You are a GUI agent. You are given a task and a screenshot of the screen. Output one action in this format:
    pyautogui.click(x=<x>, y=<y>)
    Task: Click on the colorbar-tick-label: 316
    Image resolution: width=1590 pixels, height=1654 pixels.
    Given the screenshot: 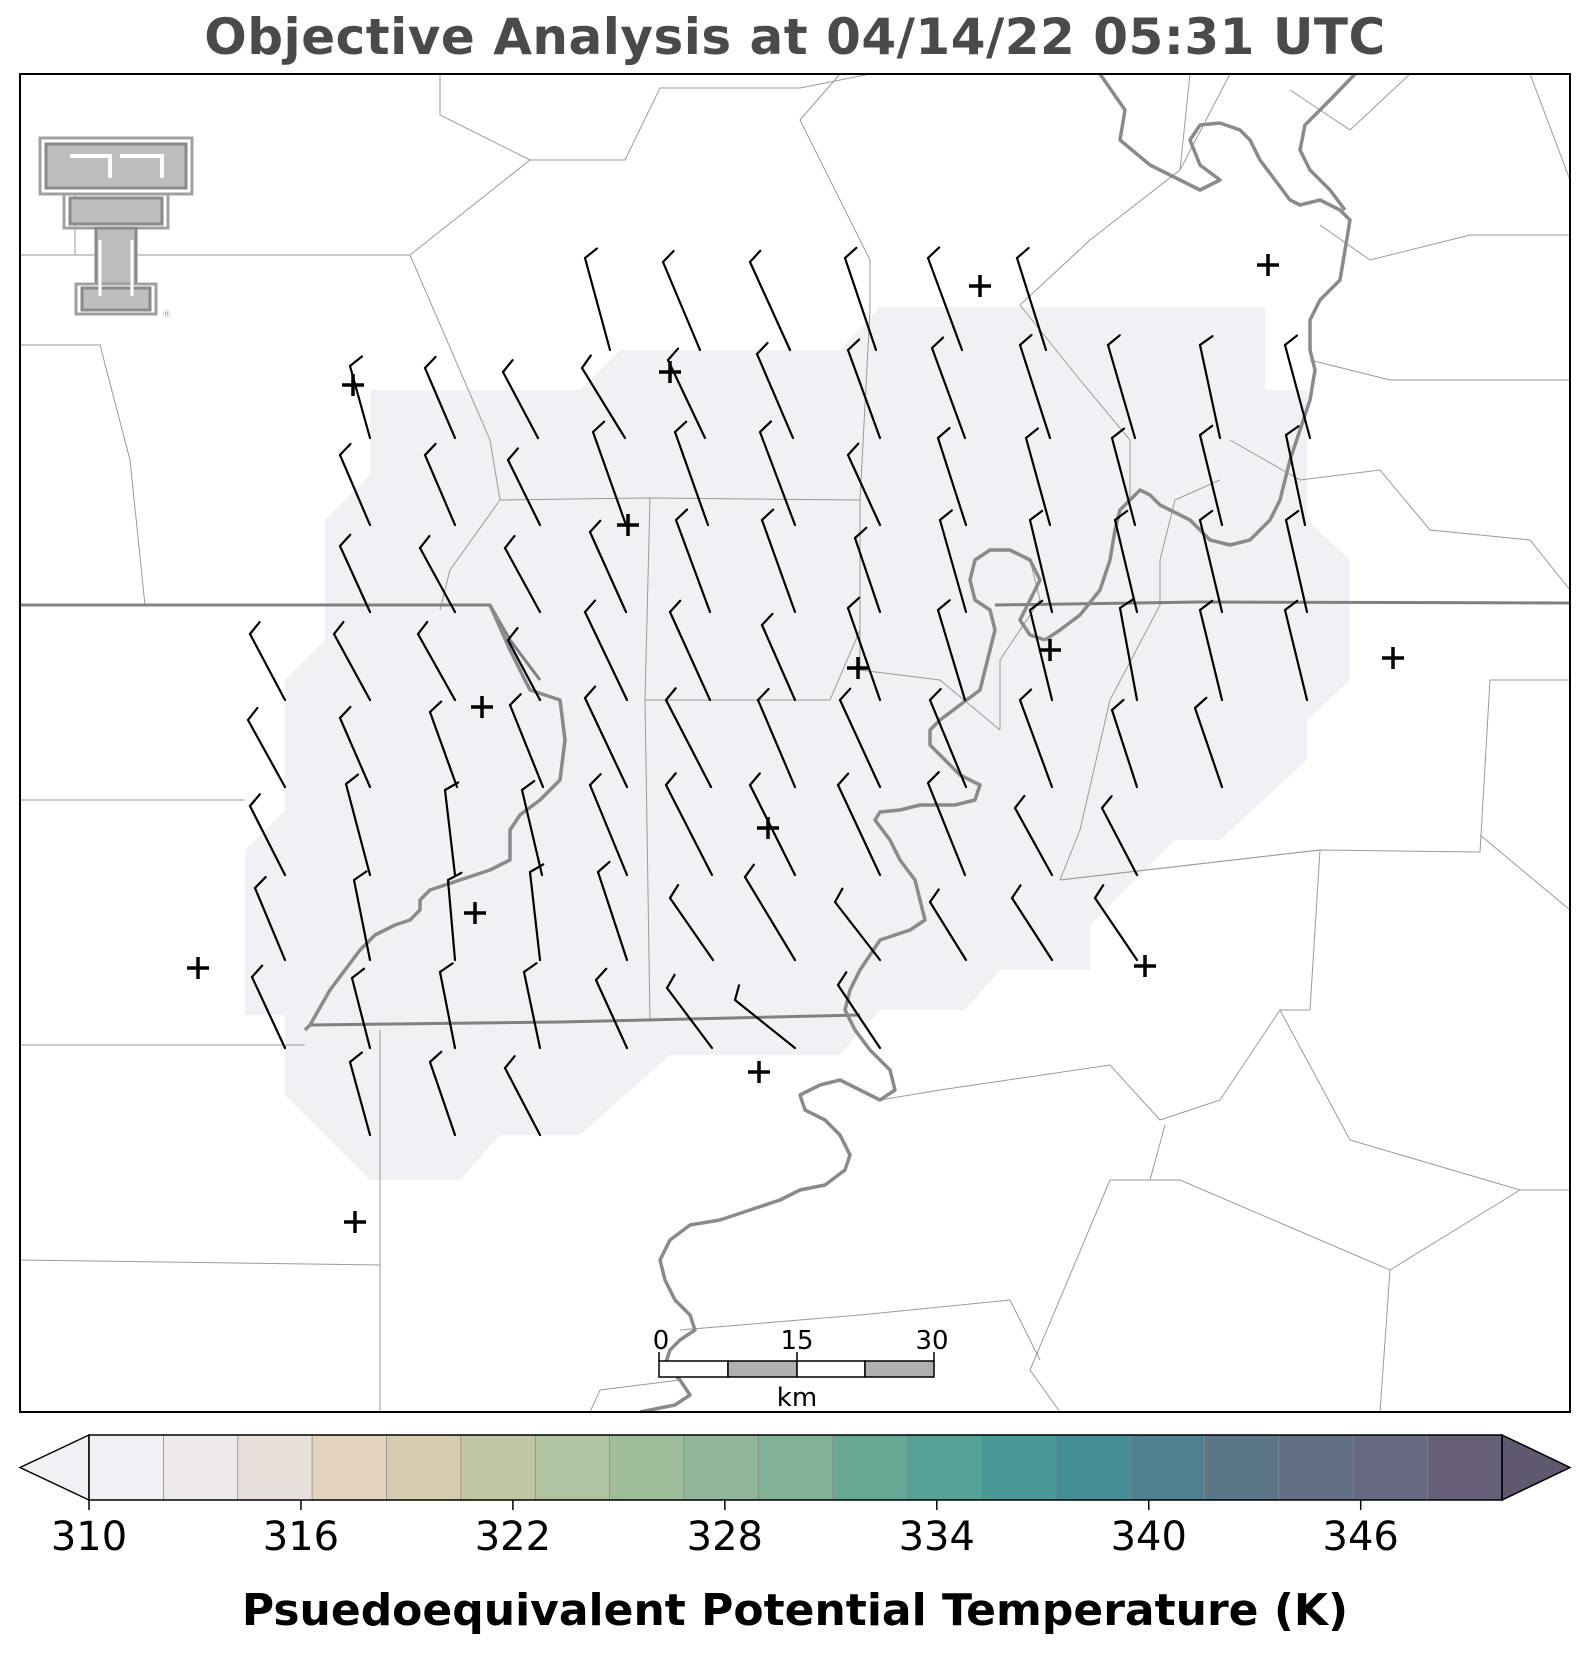 What is the action you would take?
    pyautogui.click(x=301, y=1537)
    